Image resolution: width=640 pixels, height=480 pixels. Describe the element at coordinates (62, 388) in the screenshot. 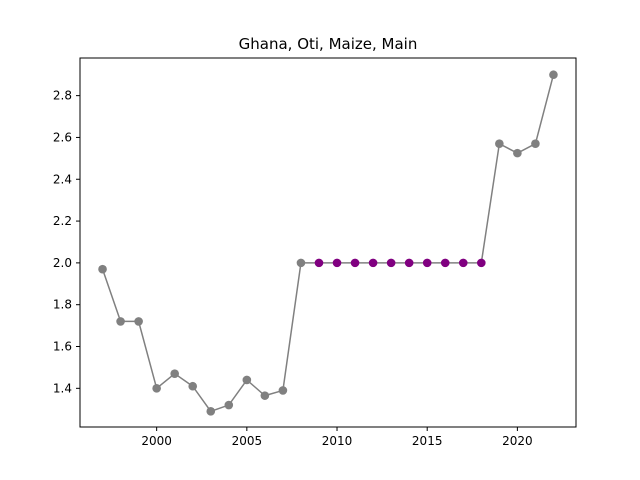

I see `y-tick-label: 1.4` at that location.